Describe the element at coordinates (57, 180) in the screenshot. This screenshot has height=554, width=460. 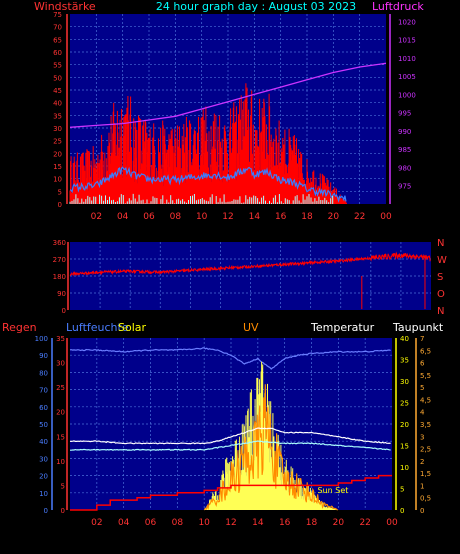
I see `wind-tick-label: 10` at that location.